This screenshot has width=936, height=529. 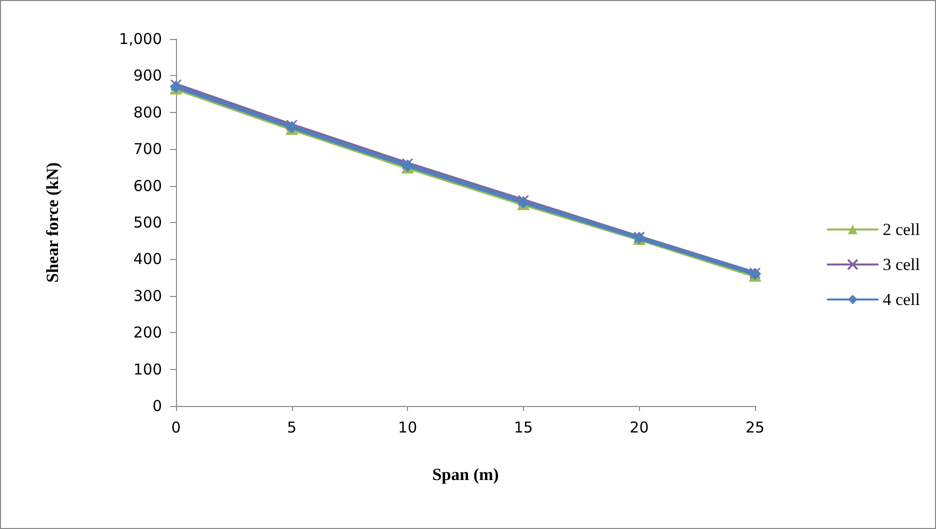 What do you see at coordinates (147, 185) in the screenshot?
I see `y-tick-label: 600` at bounding box center [147, 185].